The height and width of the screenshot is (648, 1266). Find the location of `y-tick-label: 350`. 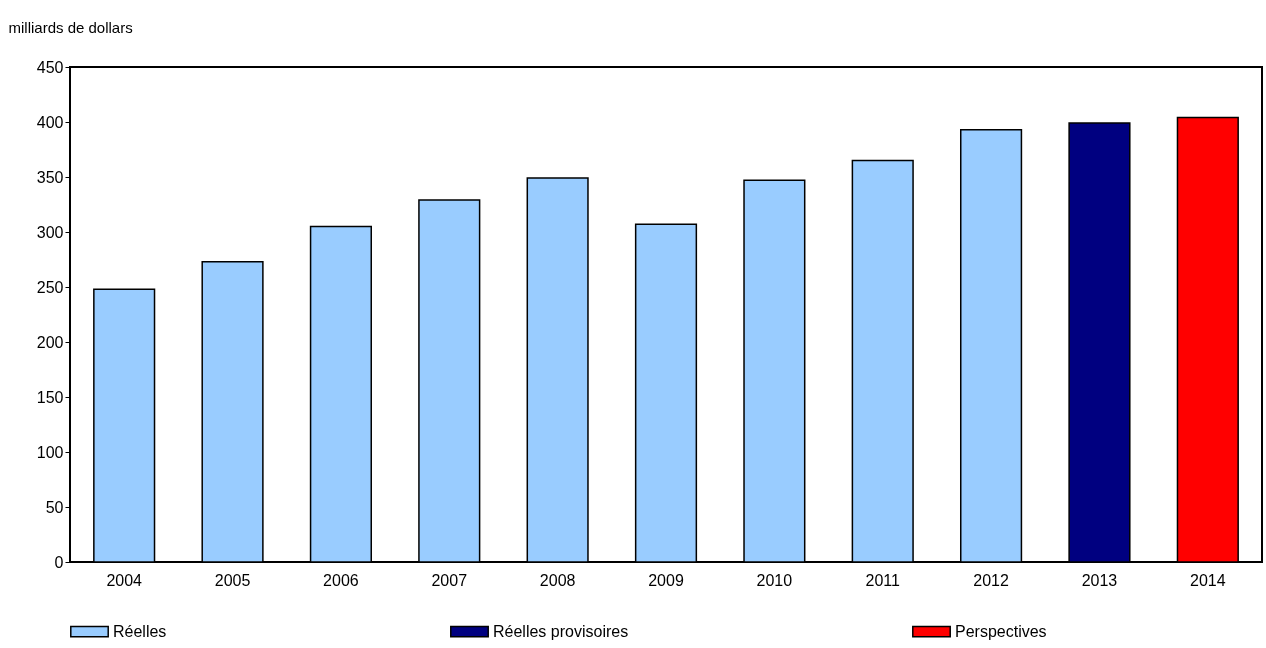

y-tick-label: 350 is located at coordinates (50, 177).